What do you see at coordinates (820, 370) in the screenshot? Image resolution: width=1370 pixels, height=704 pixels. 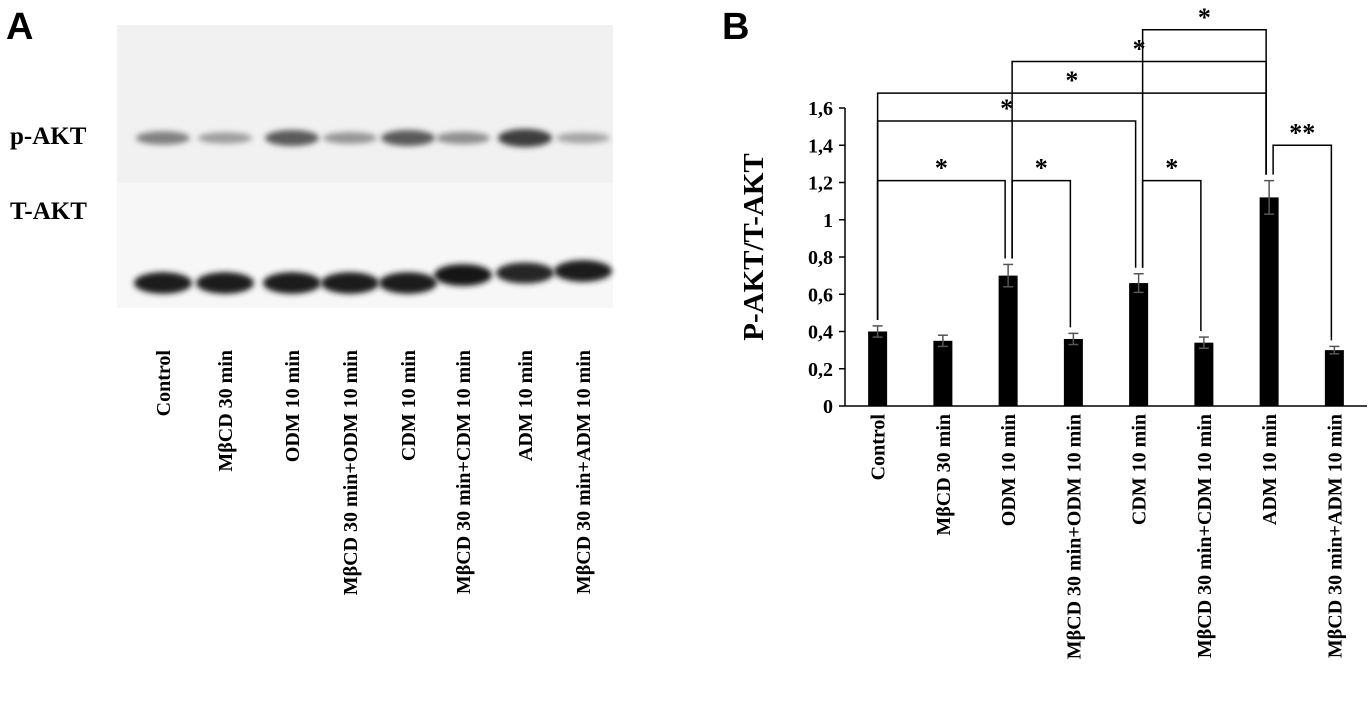 I see `y-tick-label: 0,2` at bounding box center [820, 370].